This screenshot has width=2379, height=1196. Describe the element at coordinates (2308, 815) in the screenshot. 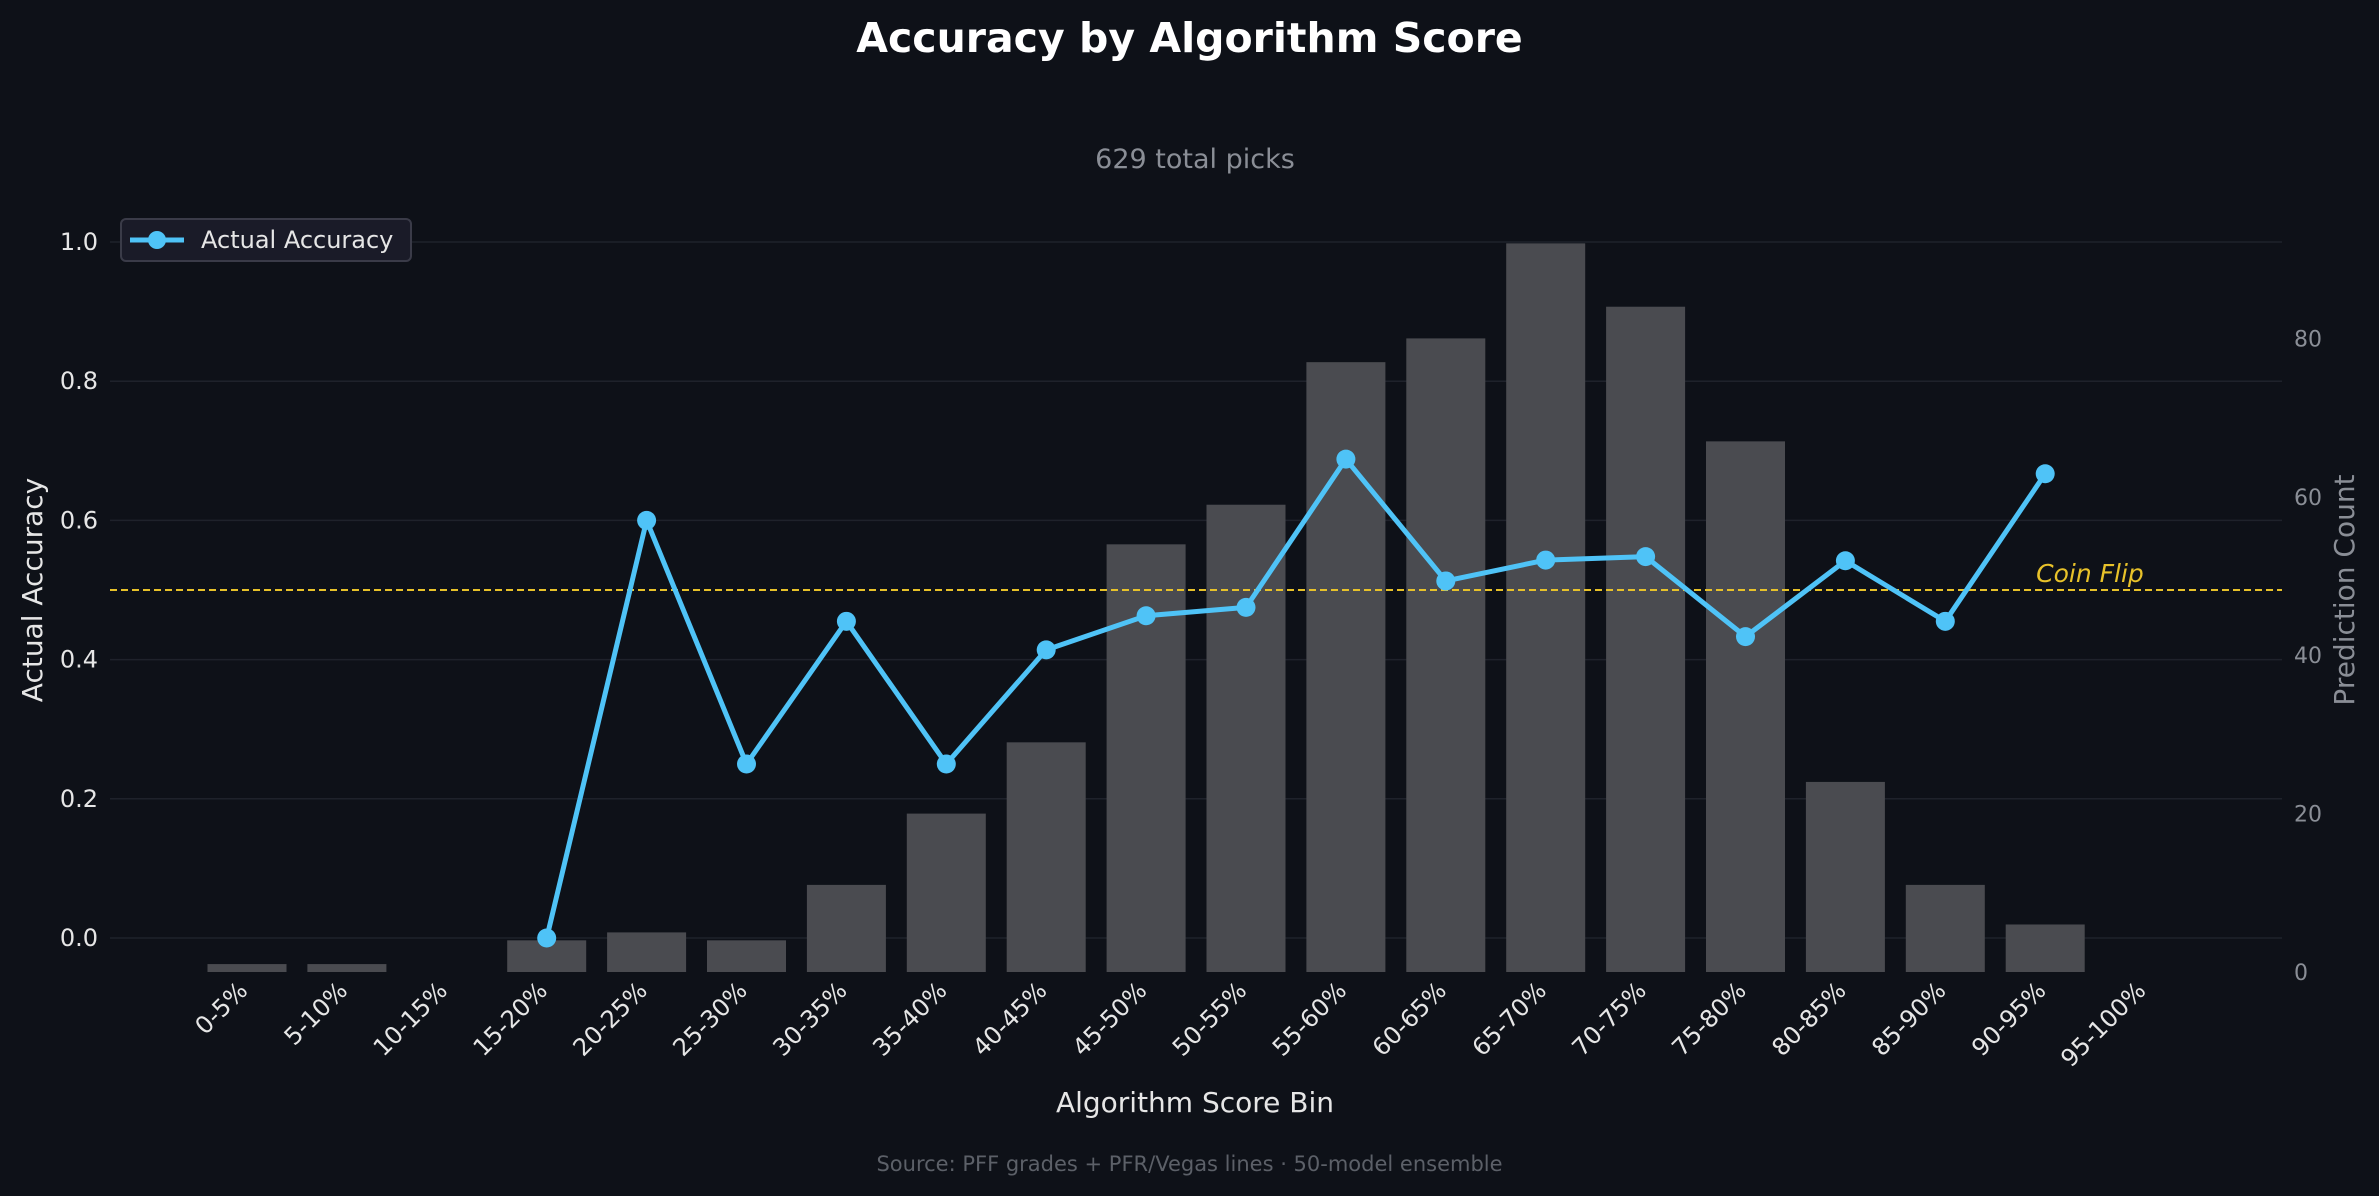

I see `right-tick-label: 20` at that location.